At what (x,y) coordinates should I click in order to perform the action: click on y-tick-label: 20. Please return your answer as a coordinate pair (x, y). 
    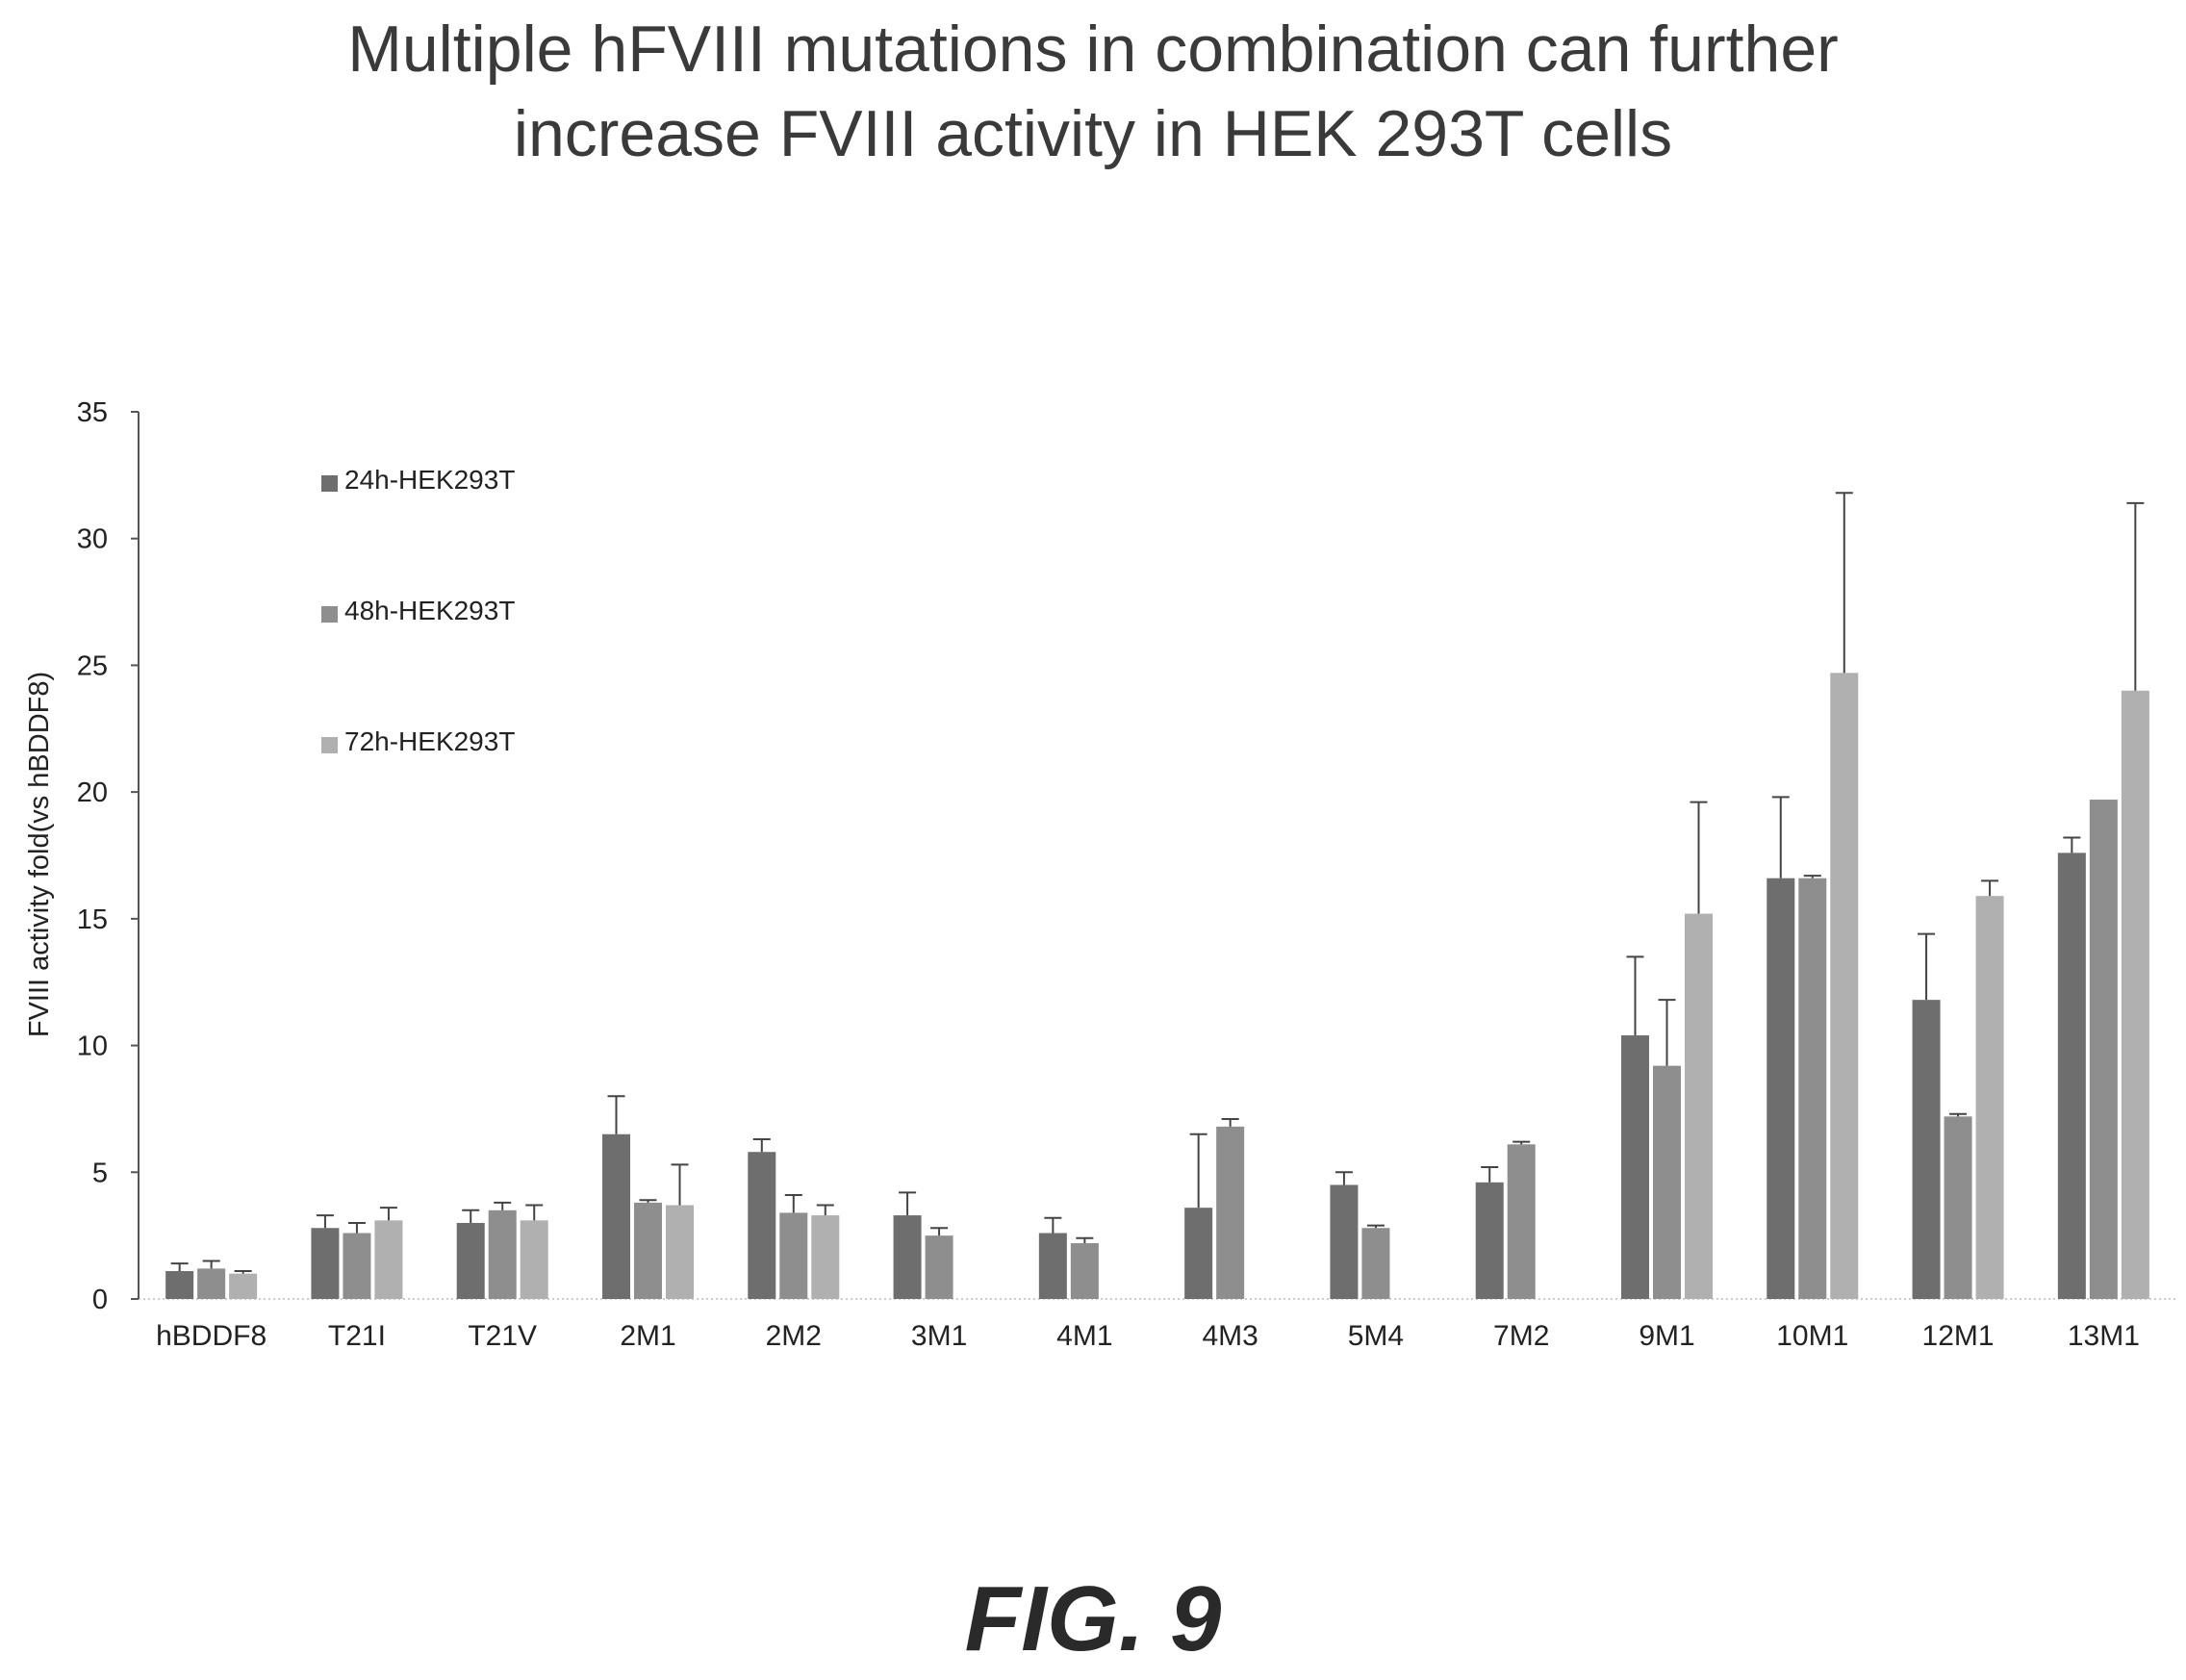
    Looking at the image, I should click on (92, 793).